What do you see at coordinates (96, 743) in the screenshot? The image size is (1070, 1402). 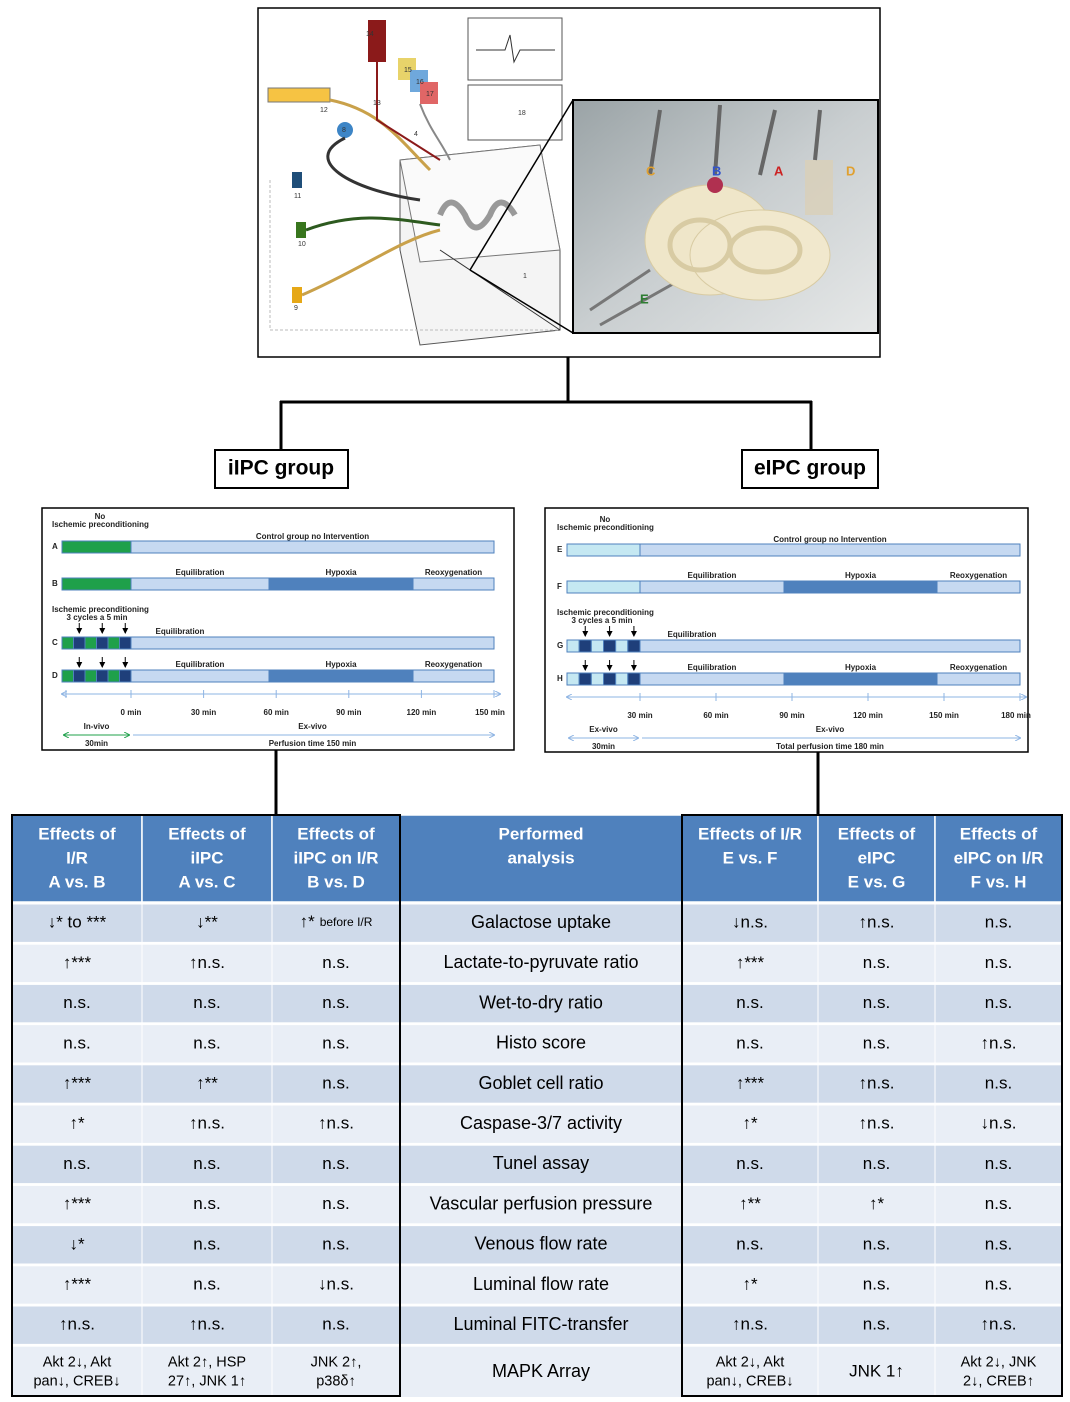 I see `timeline-label: 30min` at bounding box center [96, 743].